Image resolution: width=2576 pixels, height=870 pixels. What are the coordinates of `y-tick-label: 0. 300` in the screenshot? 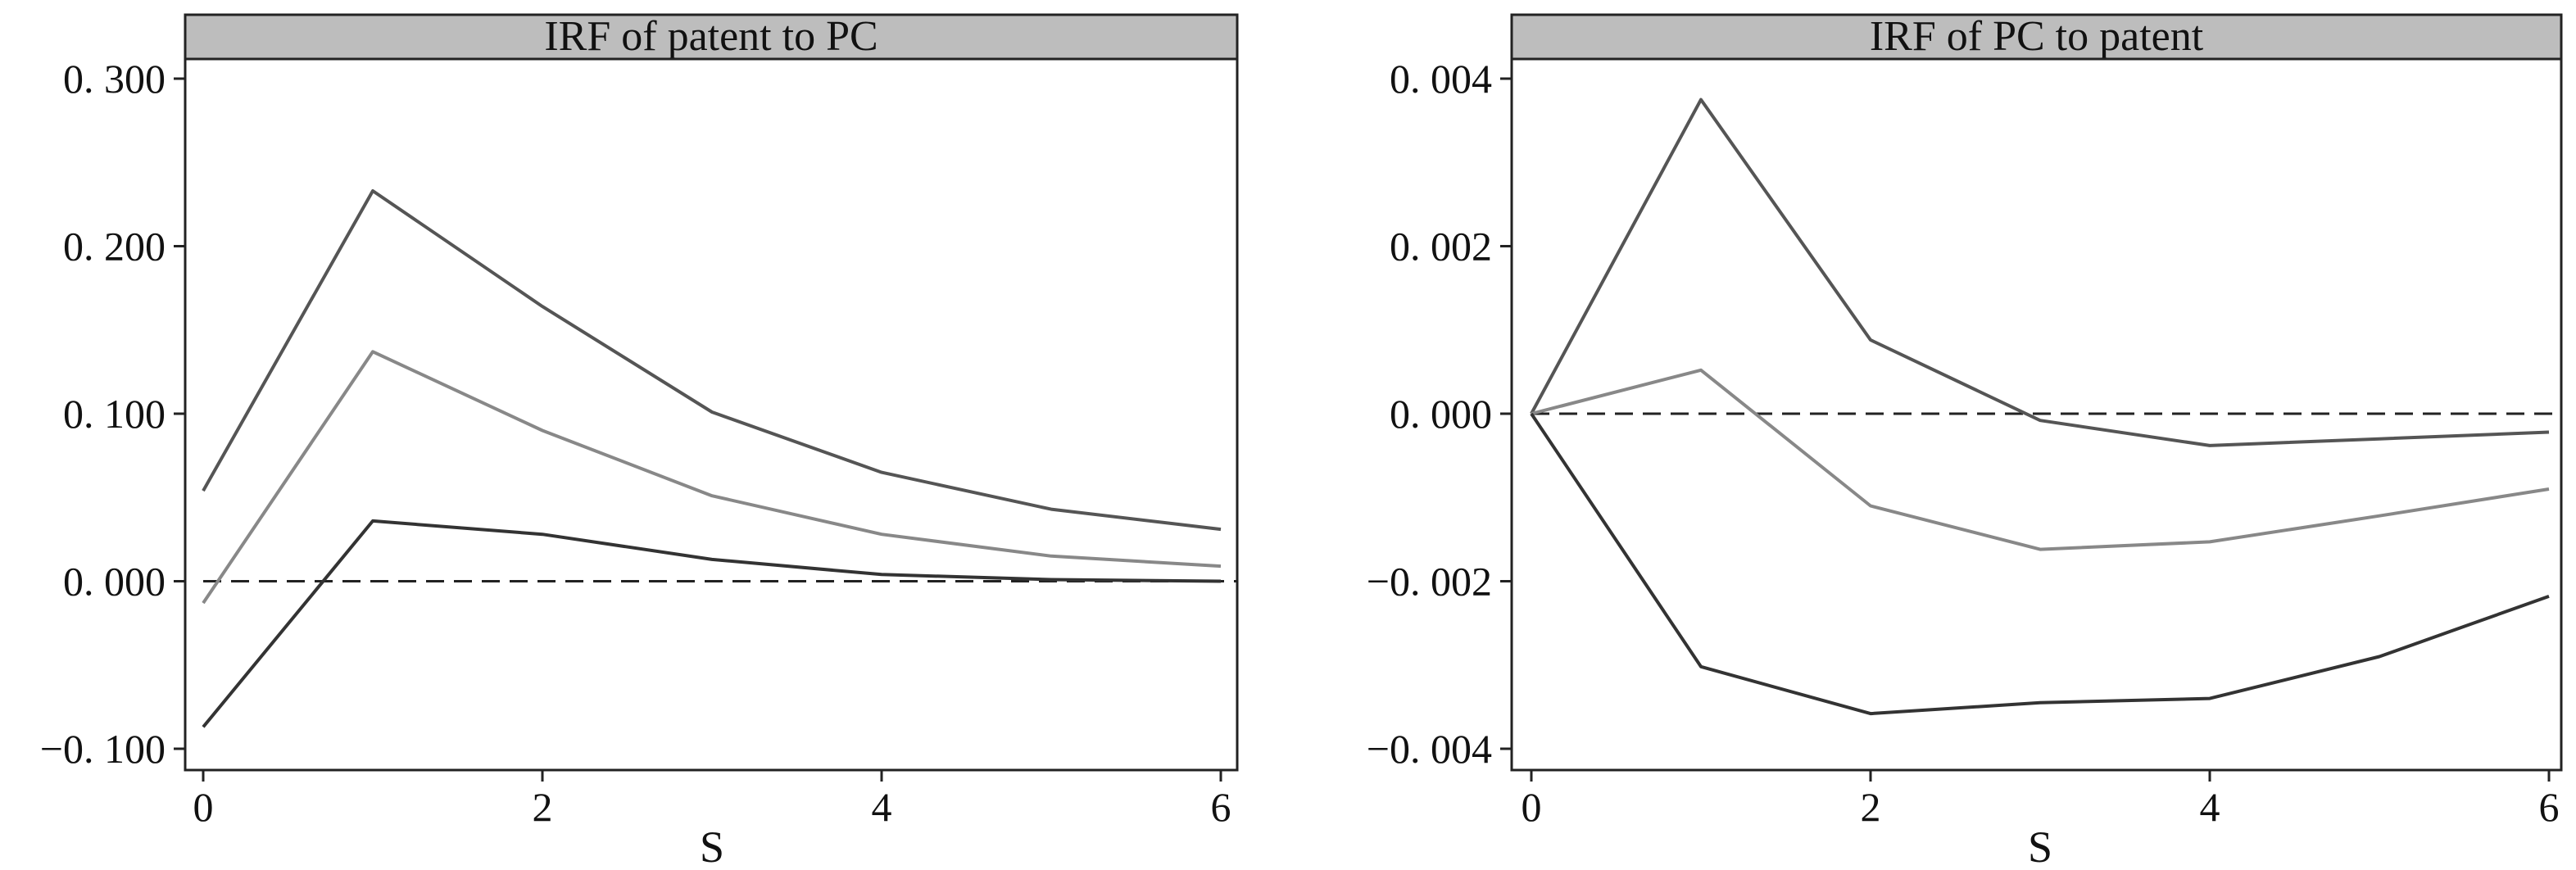 It's located at (114, 79).